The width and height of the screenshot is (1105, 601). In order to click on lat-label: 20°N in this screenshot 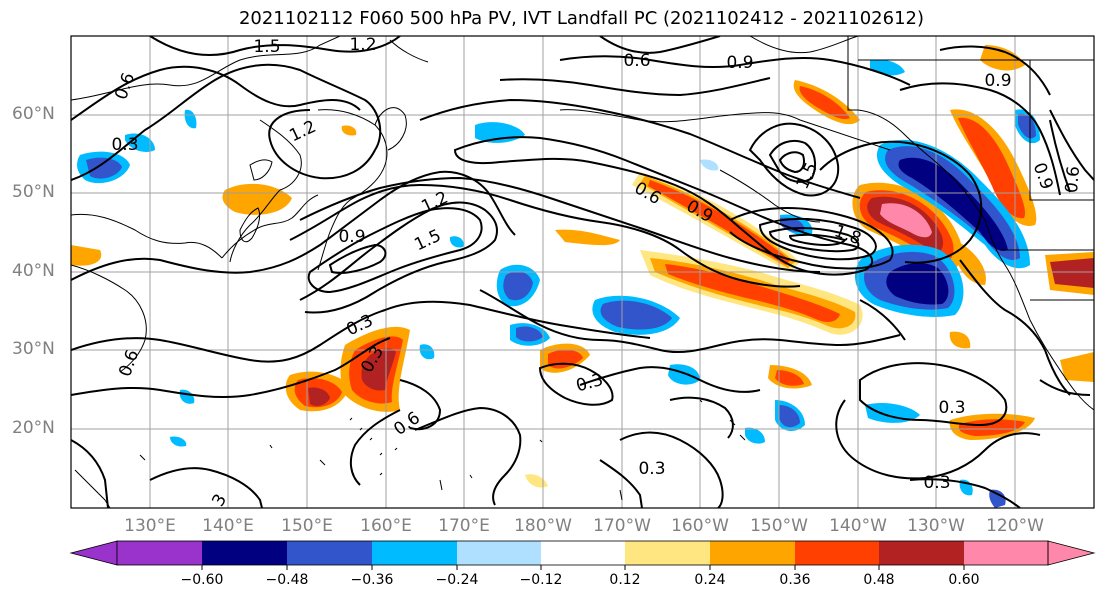, I will do `click(33, 428)`.